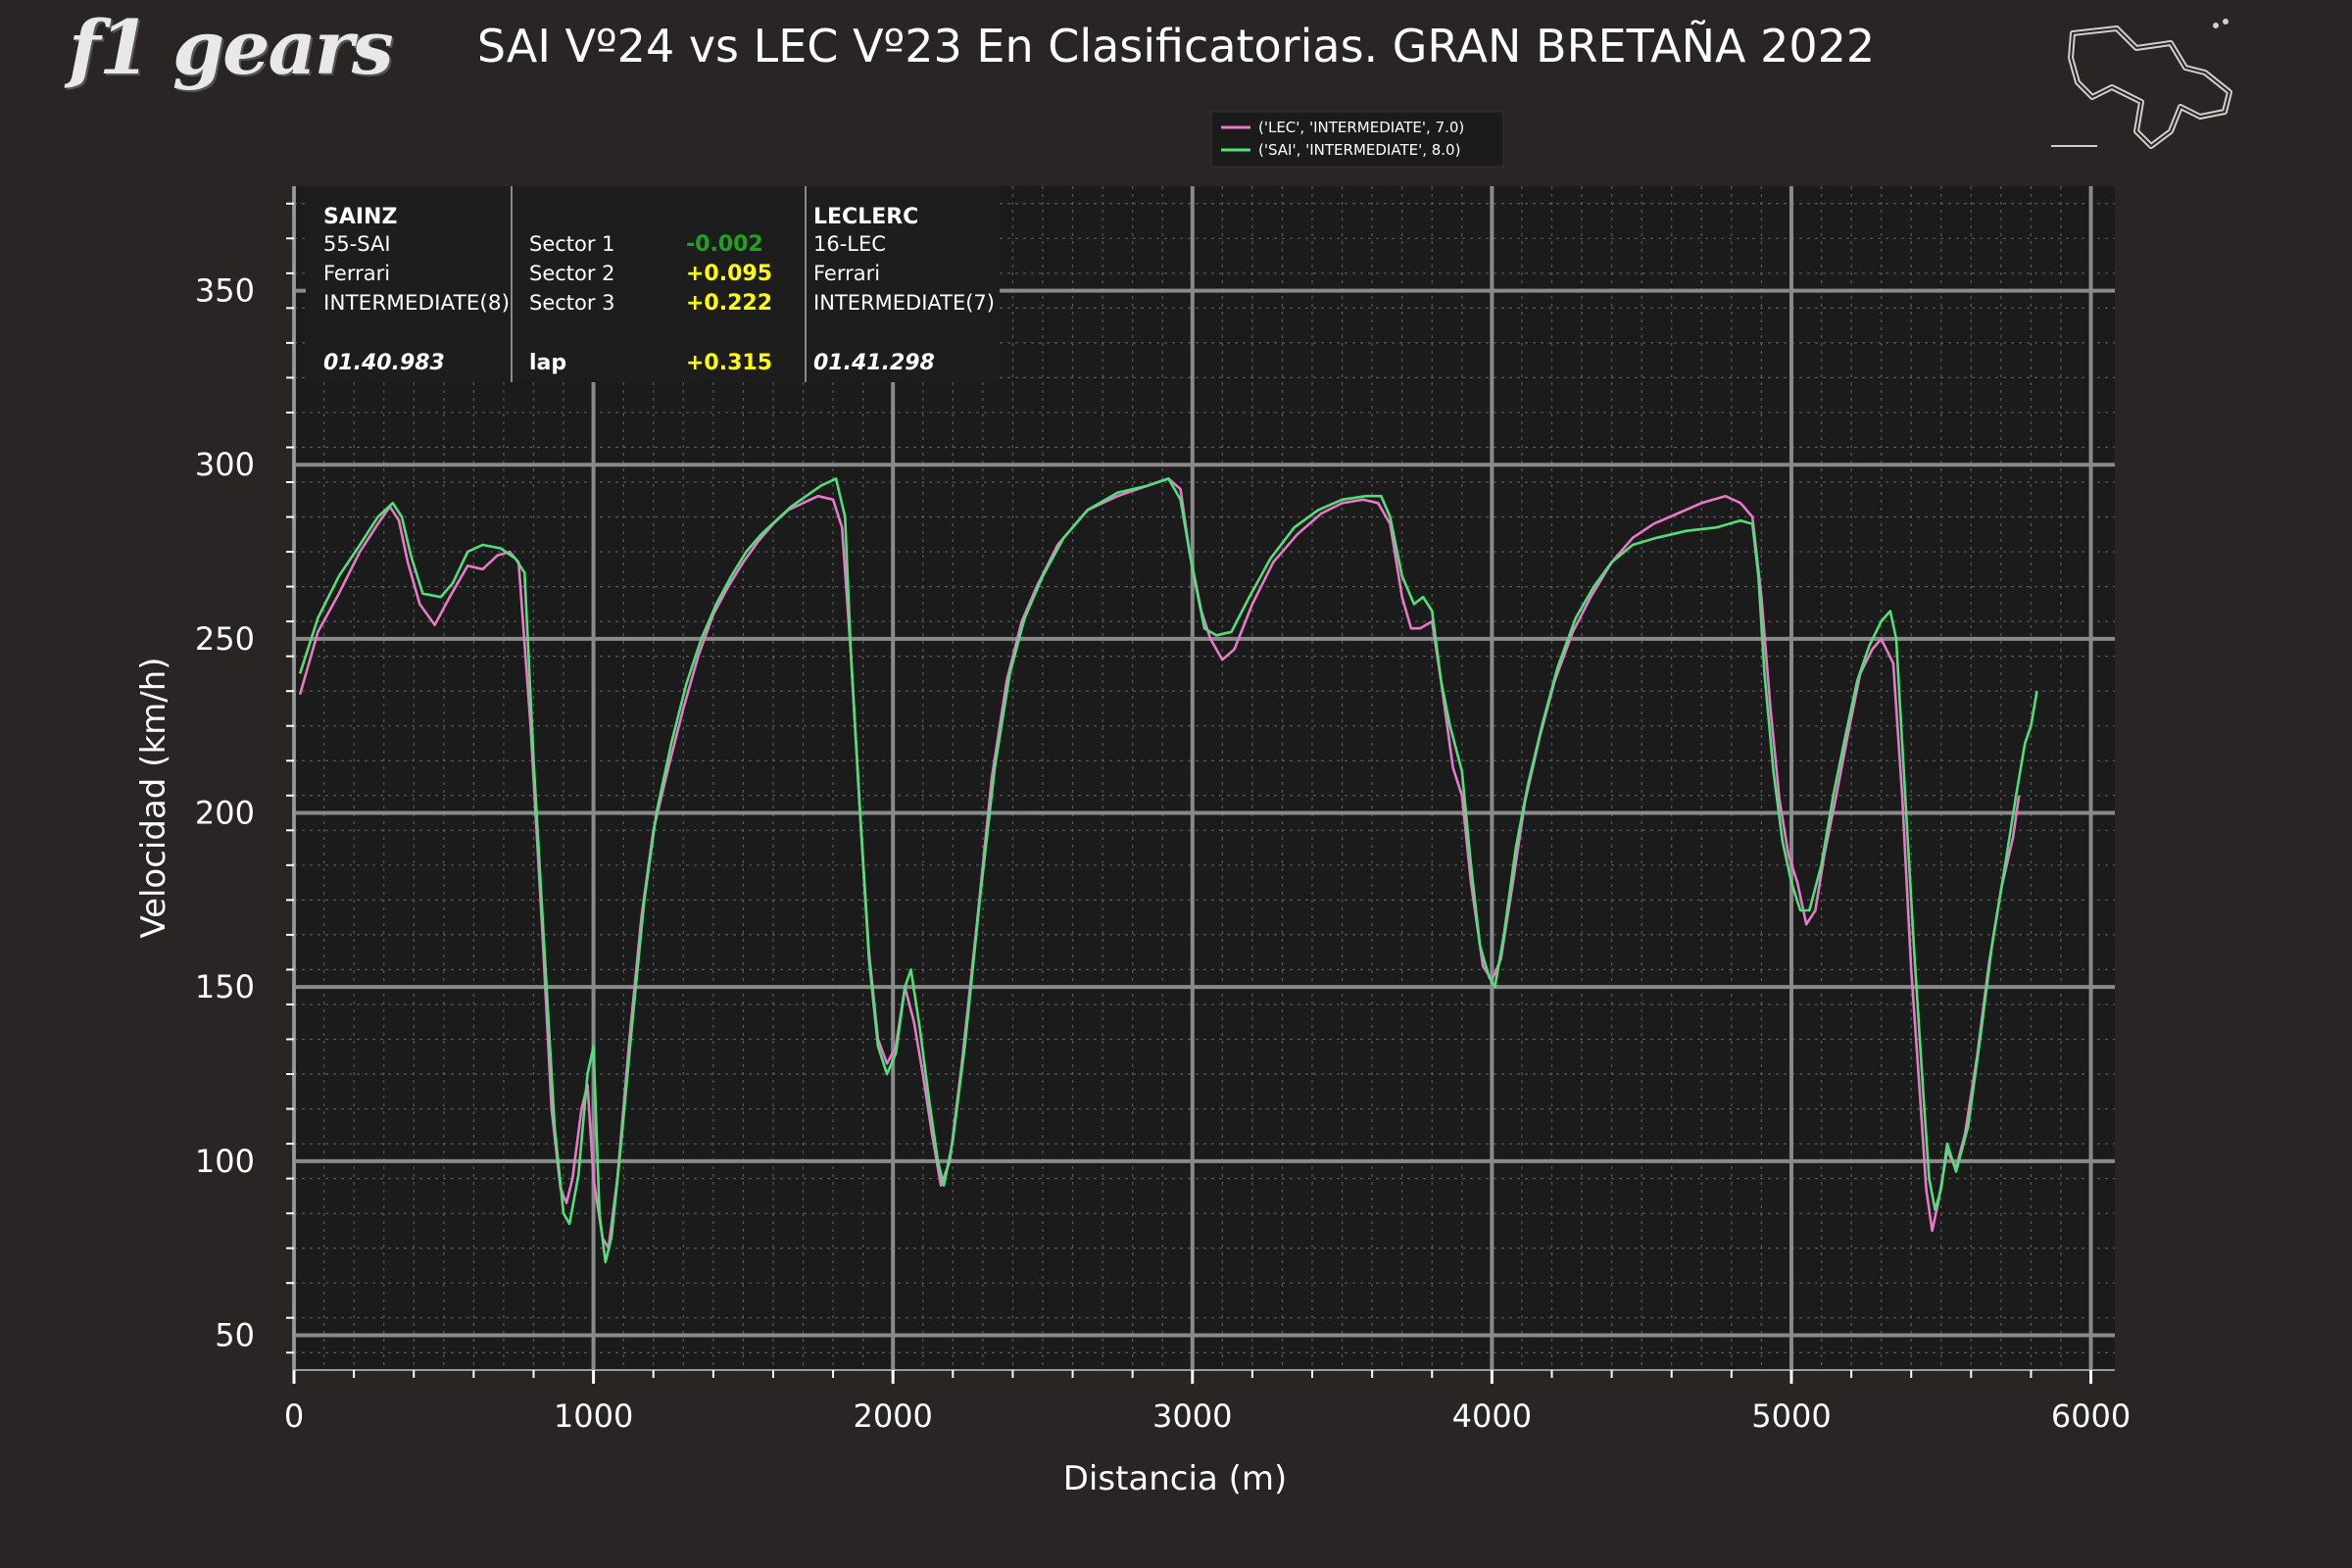 The image size is (2352, 1568). What do you see at coordinates (357, 244) in the screenshot?
I see `driver1-code: 55-SAI` at bounding box center [357, 244].